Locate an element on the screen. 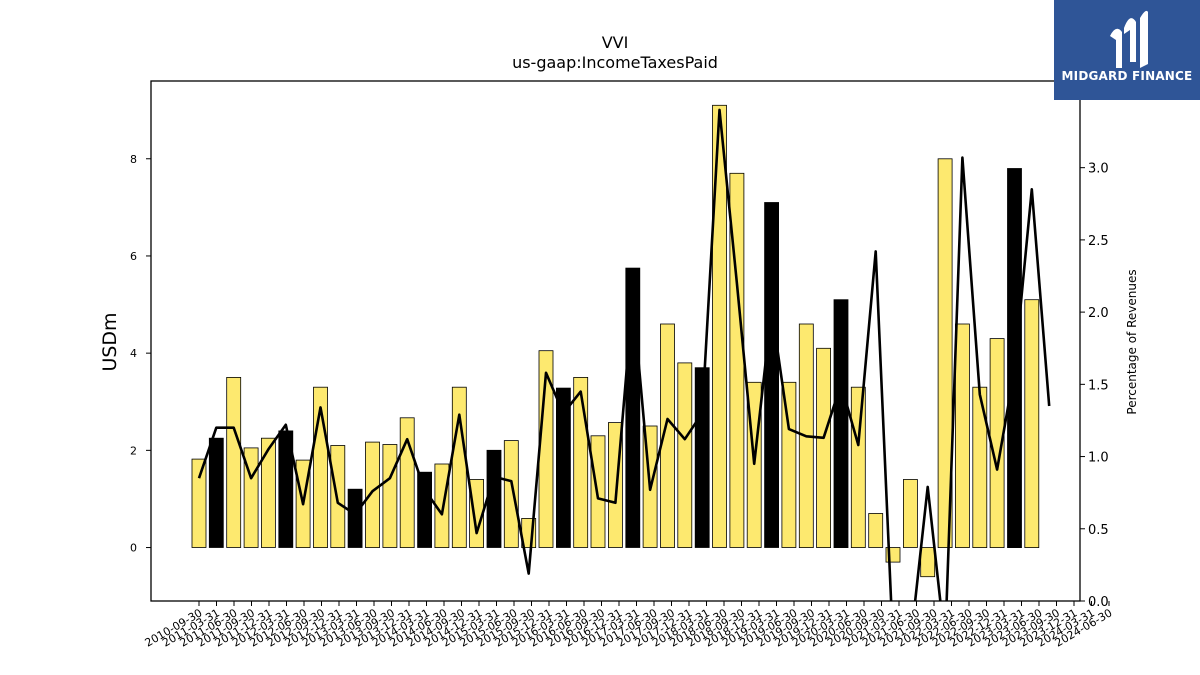 Image resolution: width=1200 pixels, height=675 pixels. y-tick-label: 8 is located at coordinates (133, 159).